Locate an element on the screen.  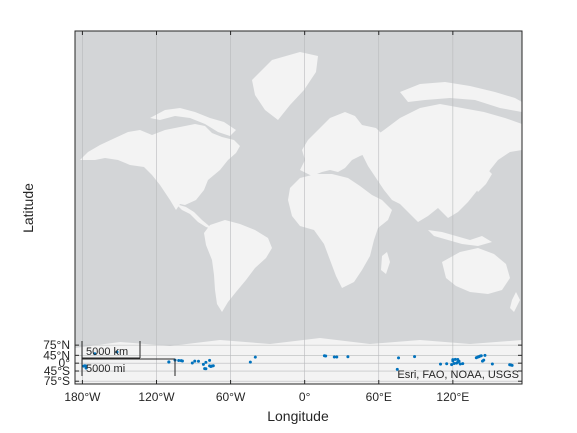
land-australia is located at coordinates (476, 271).